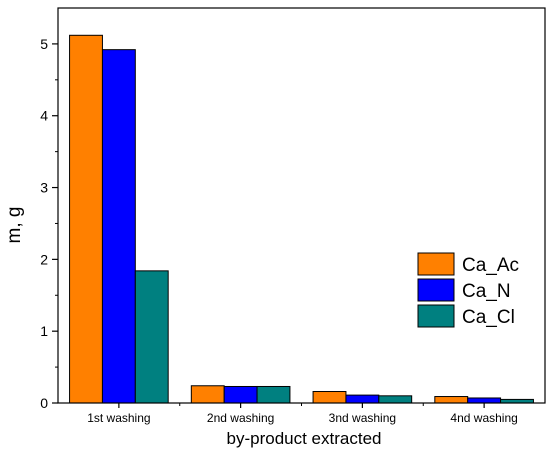 Image resolution: width=550 pixels, height=454 pixels. Describe the element at coordinates (486, 291) in the screenshot. I see `legend-label-ca-n: Ca_N` at that location.